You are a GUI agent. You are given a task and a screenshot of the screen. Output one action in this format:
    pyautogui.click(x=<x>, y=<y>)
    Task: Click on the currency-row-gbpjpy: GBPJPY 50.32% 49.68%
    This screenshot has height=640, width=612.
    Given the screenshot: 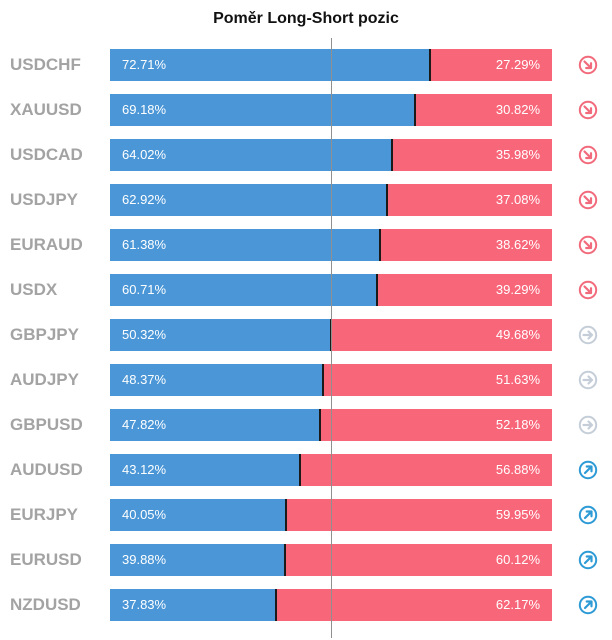 What is the action you would take?
    pyautogui.click(x=306, y=335)
    